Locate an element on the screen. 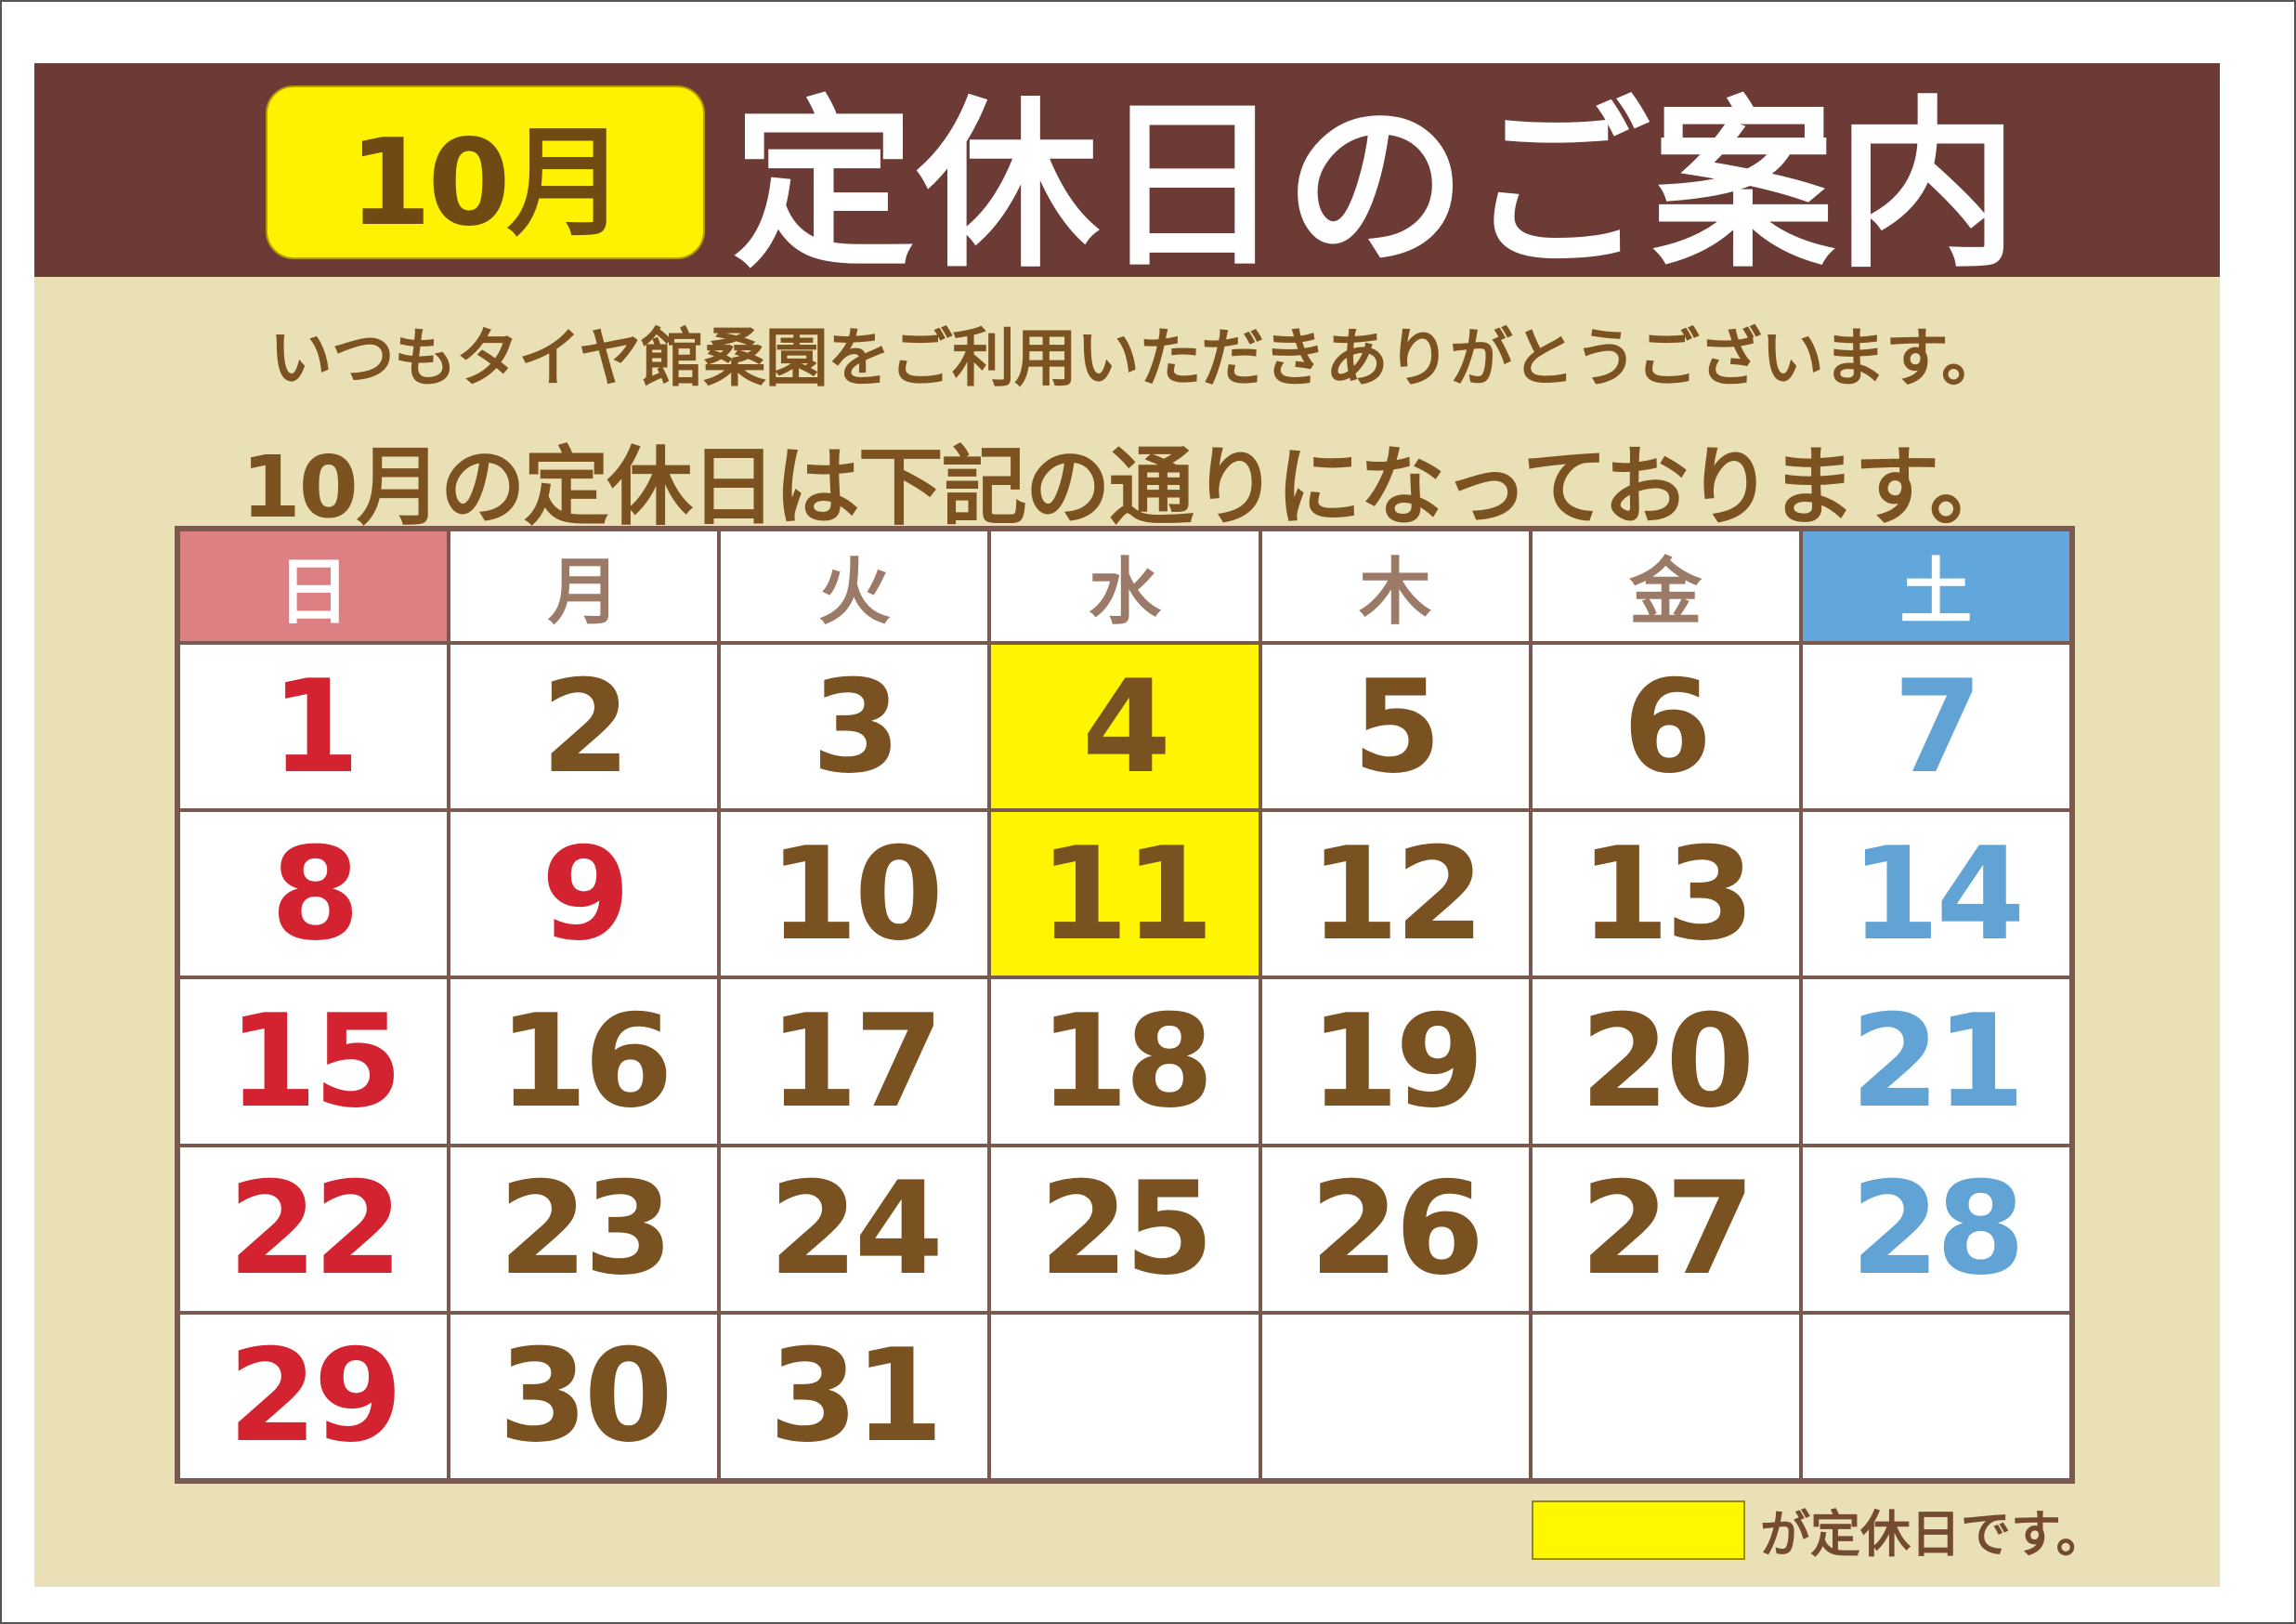  weekday-header: 木 is located at coordinates (1395, 586).